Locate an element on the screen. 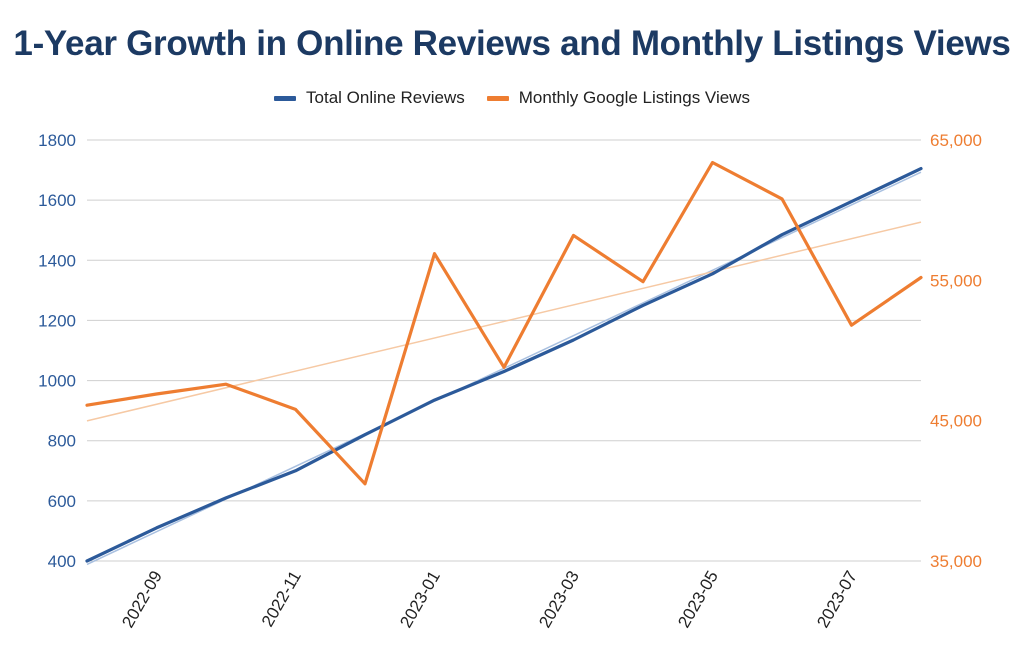 Image resolution: width=1024 pixels, height=671 pixels. y-left-tick-label: 600 is located at coordinates (62, 501).